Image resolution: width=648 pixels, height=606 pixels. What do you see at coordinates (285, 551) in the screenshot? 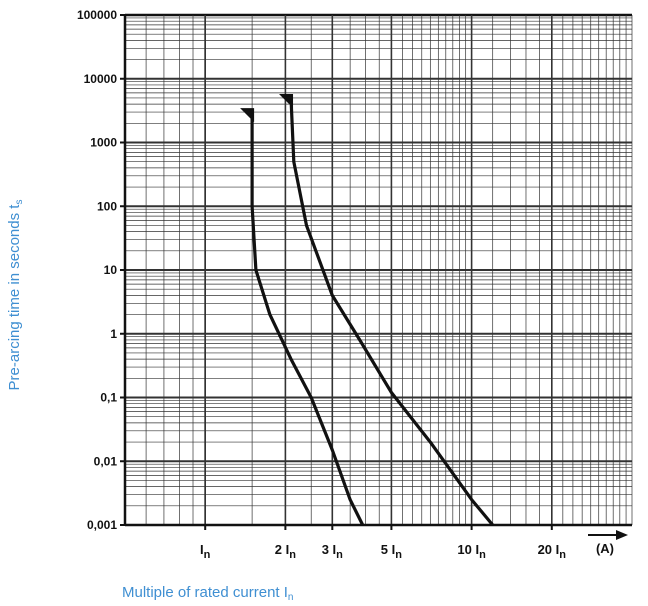
I see `x-tick-label: 2 In` at bounding box center [285, 551].